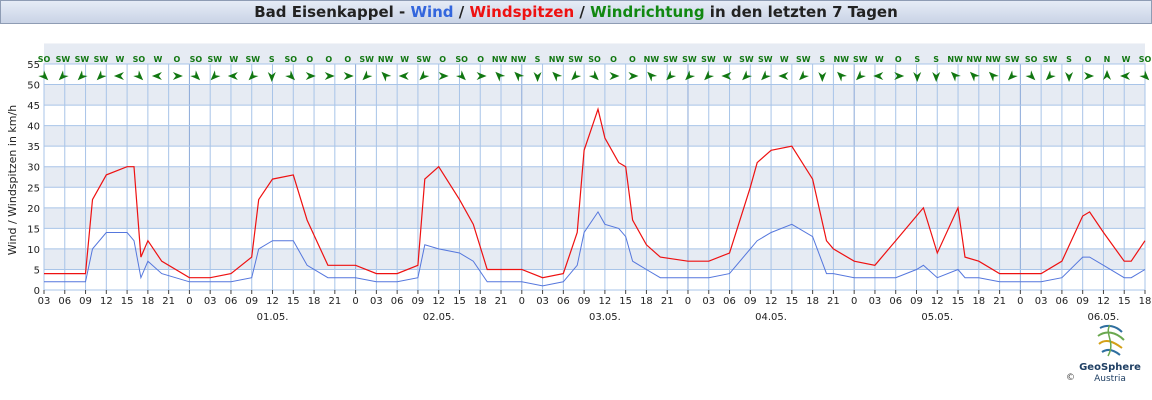 The height and width of the screenshot is (400, 1152). I want to click on title-direction: Windrichtung, so click(647, 12).